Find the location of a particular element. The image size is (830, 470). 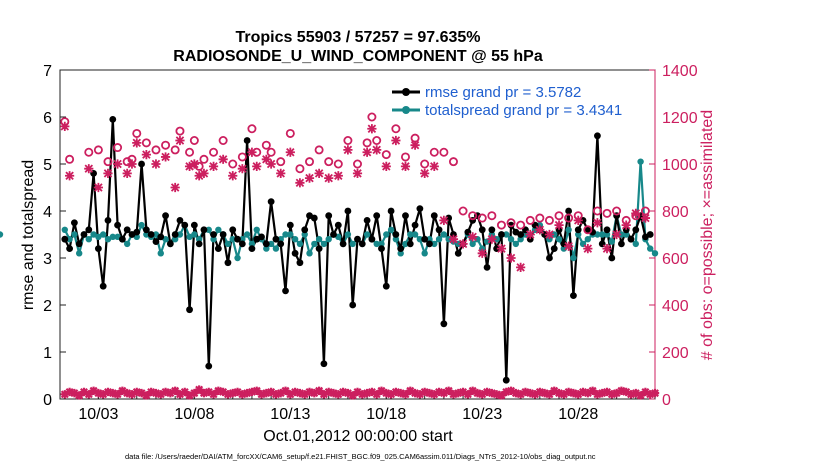

y-tick-label-1: 1 is located at coordinates (47, 353).